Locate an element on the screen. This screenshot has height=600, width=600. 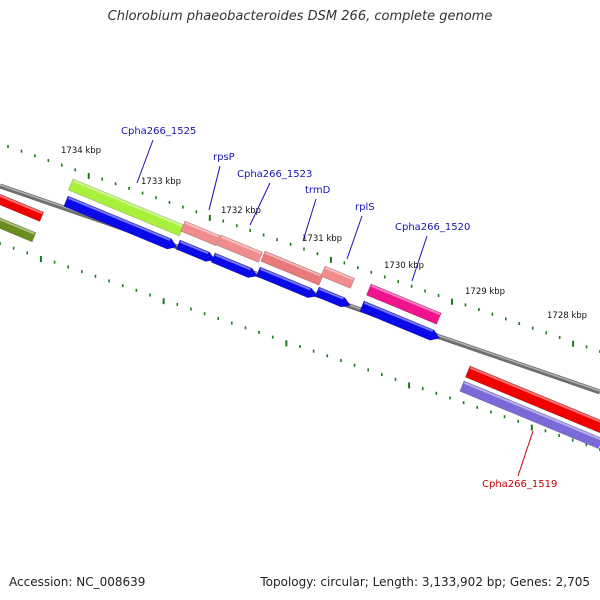
cds-arrow-rpsp-shine is located at coordinates (194, 247).